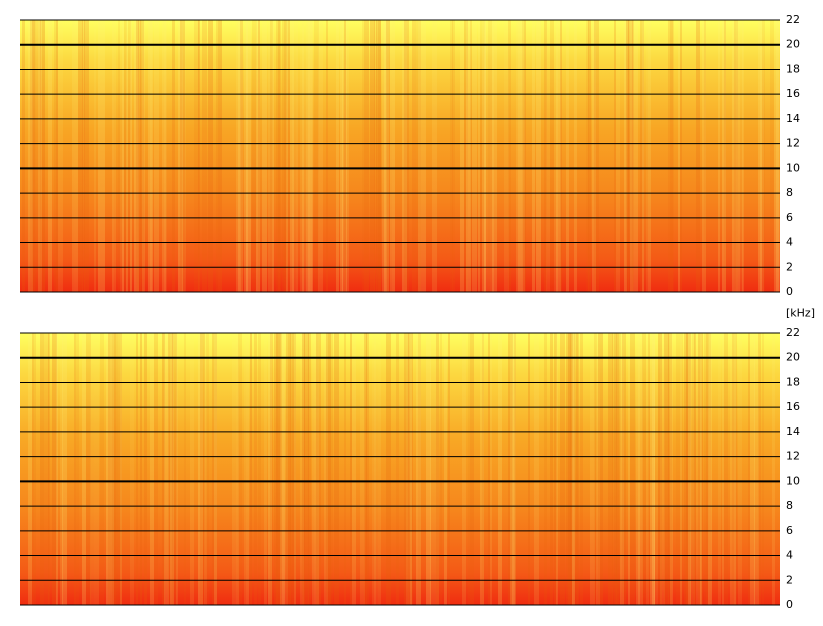  Describe the element at coordinates (789, 192) in the screenshot. I see `y-tick-label: 8` at that location.